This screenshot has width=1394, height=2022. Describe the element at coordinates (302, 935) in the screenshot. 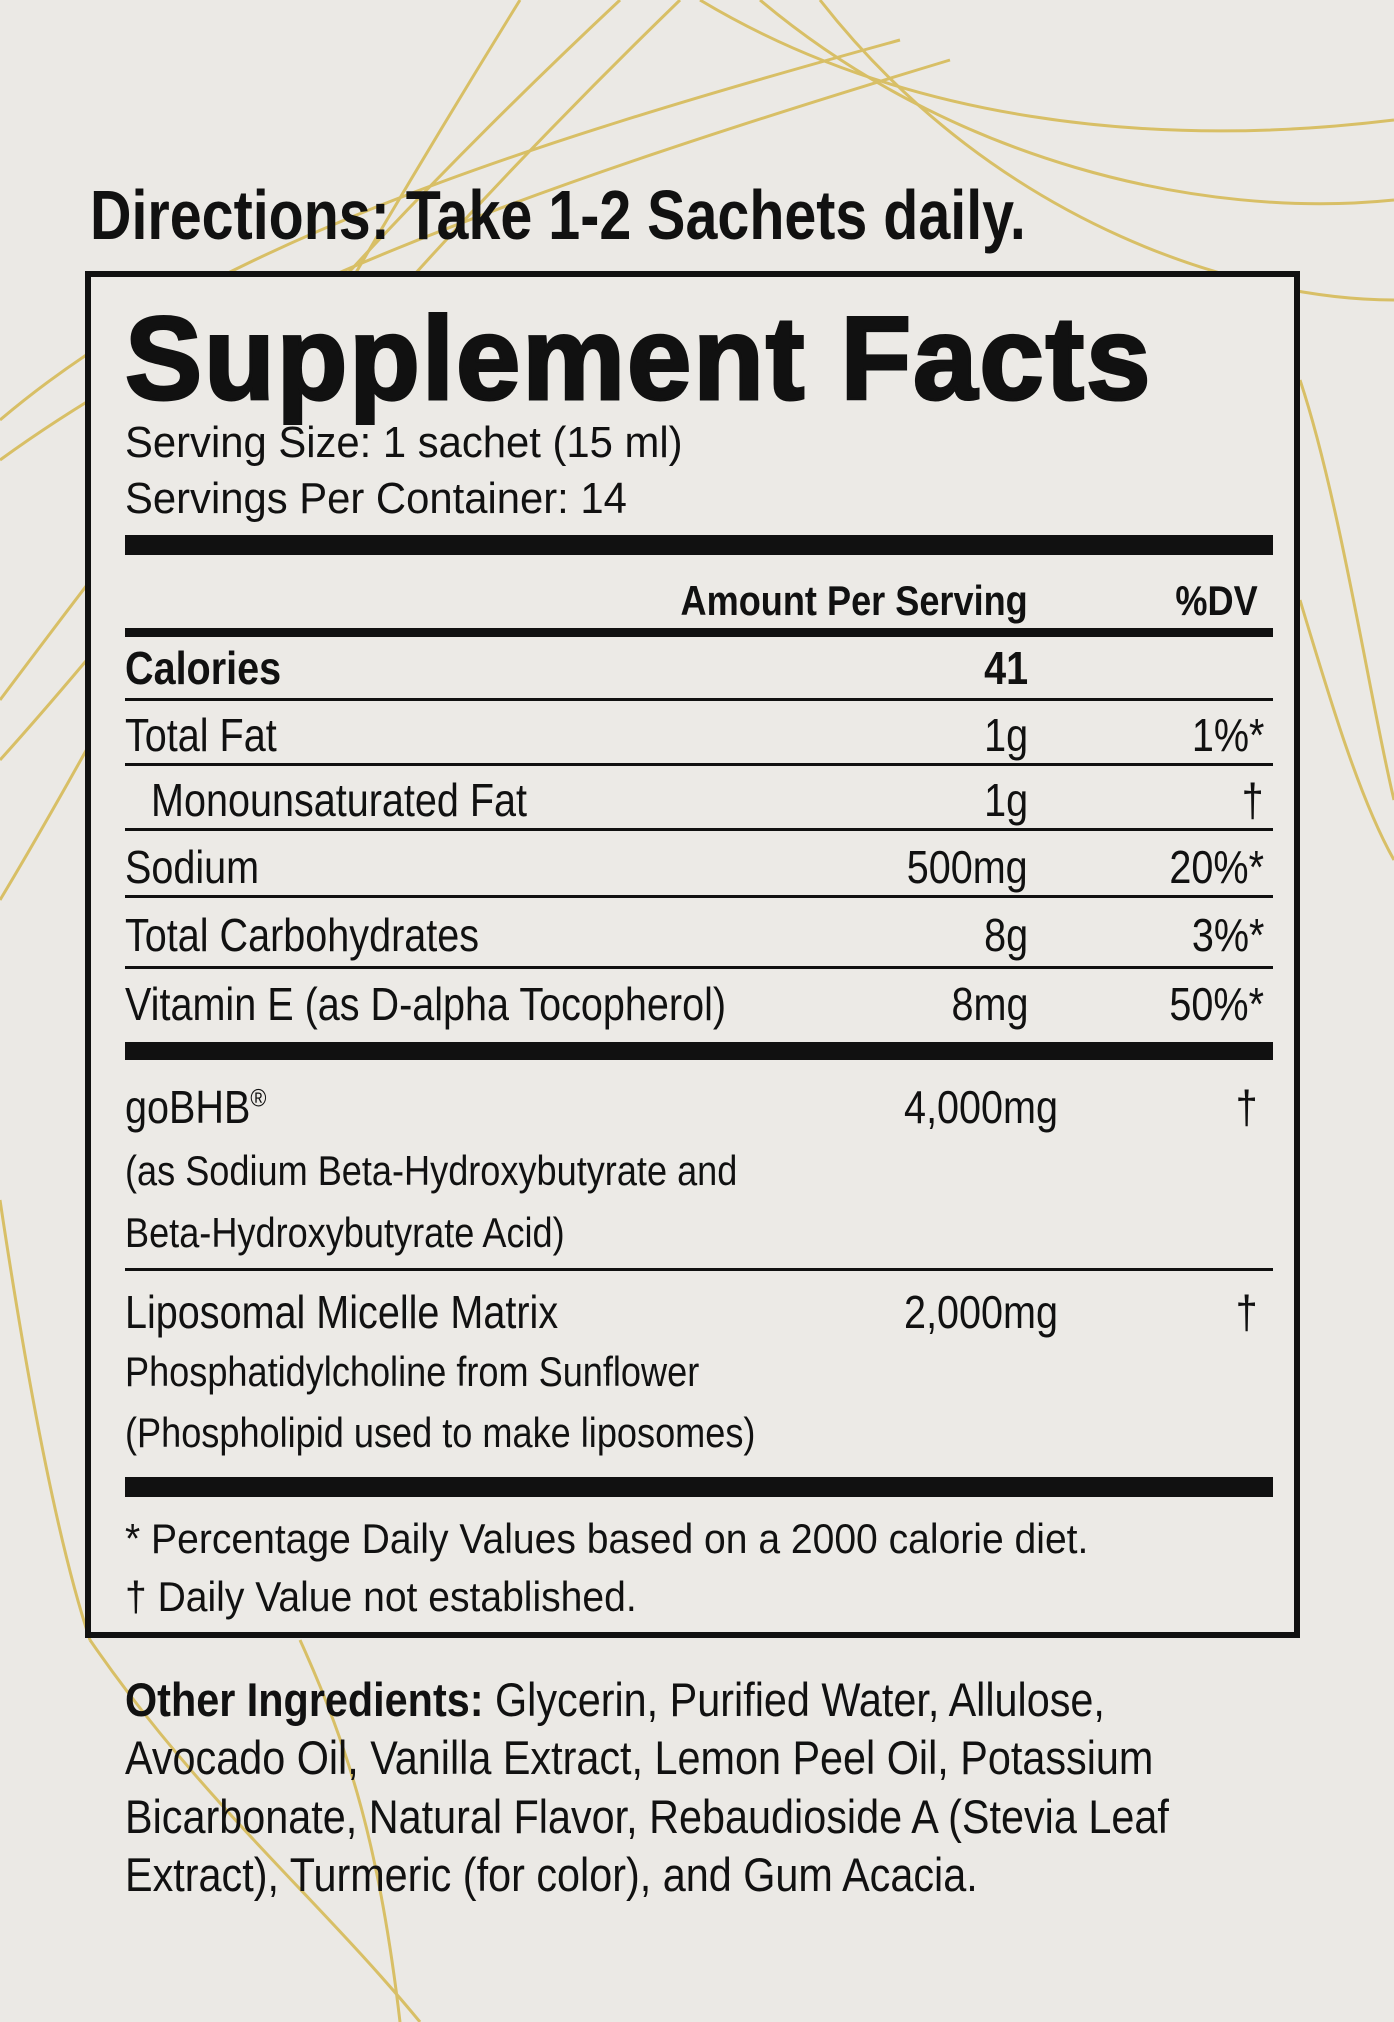

I see `nutrient-name: Total Carbohydrates` at that location.